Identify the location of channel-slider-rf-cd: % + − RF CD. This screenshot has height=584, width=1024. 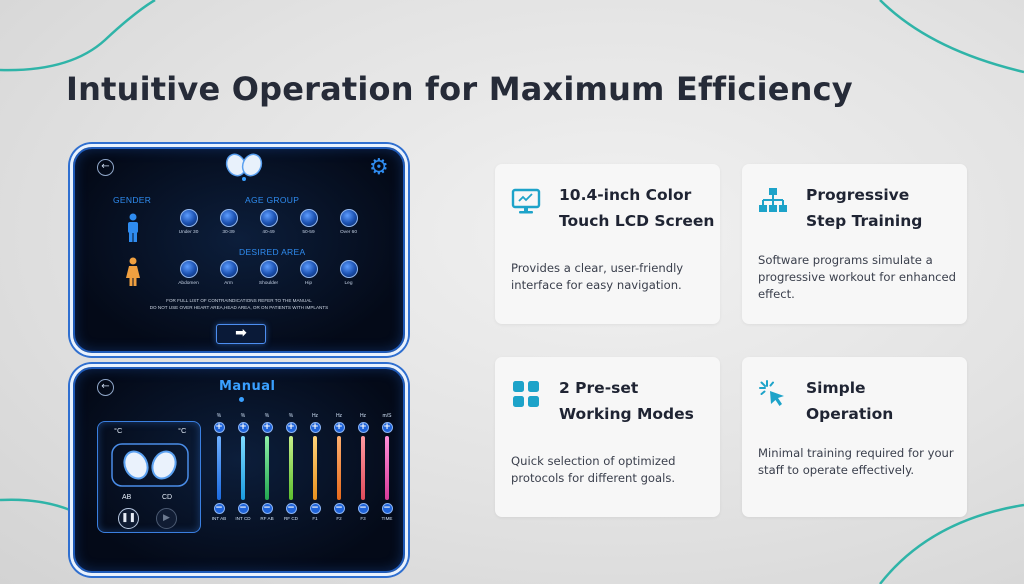
(291, 467).